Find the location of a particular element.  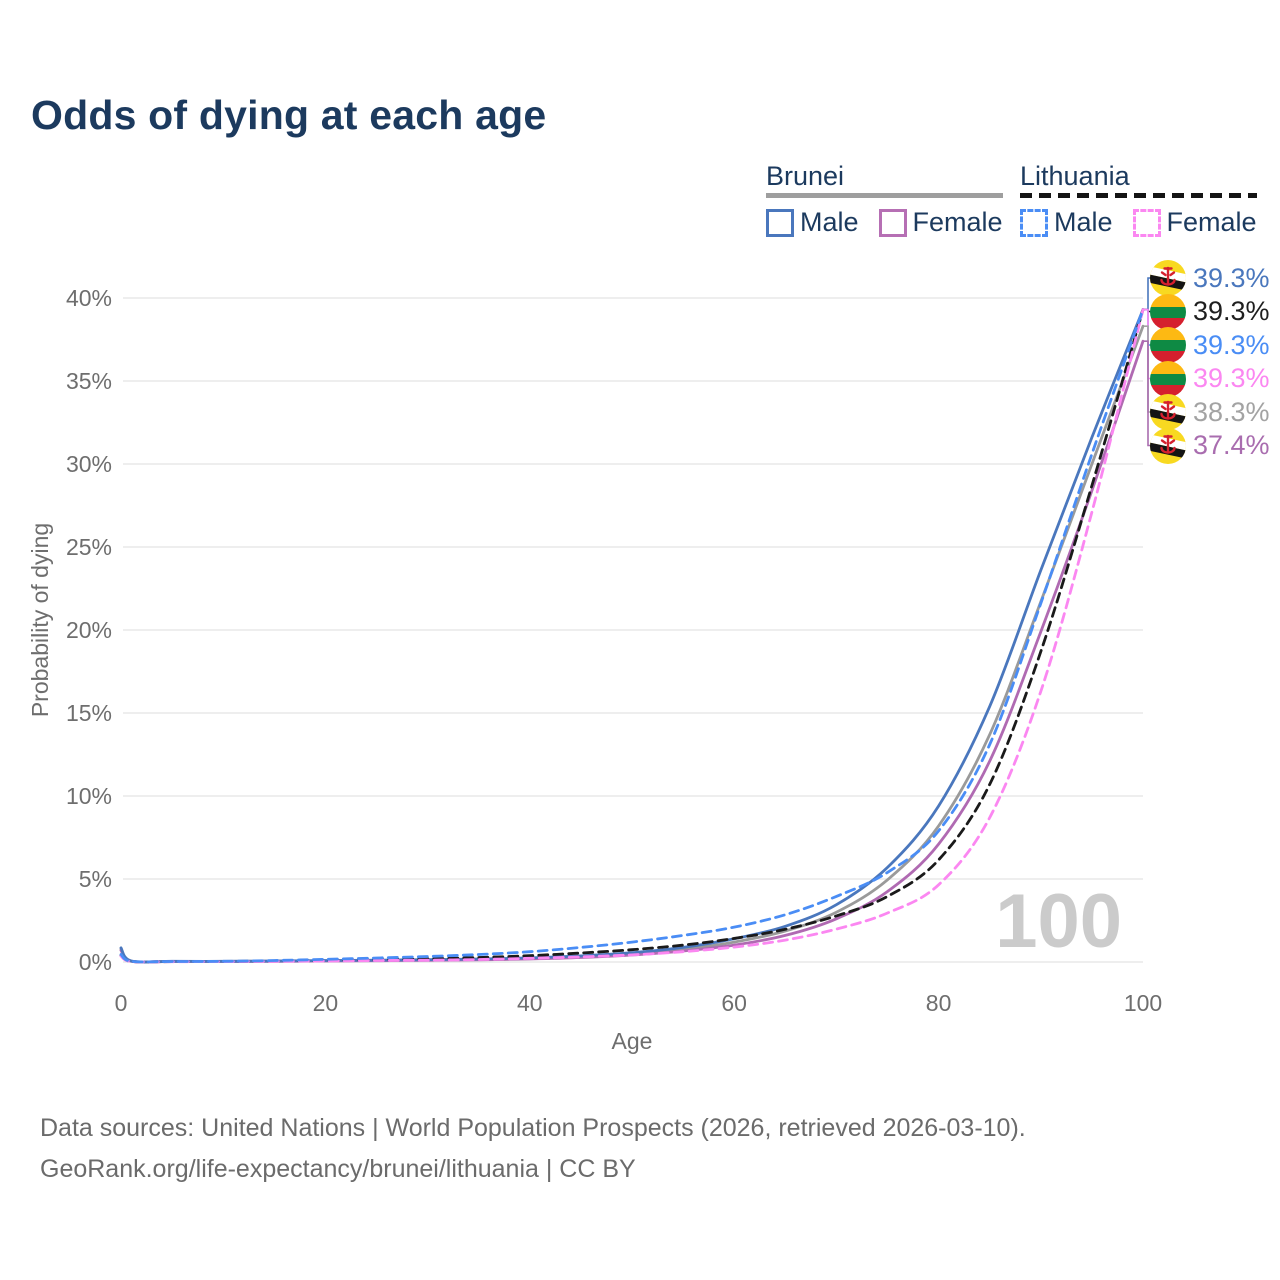

end-label-brunei-total: 38.3% is located at coordinates (1210, 412).